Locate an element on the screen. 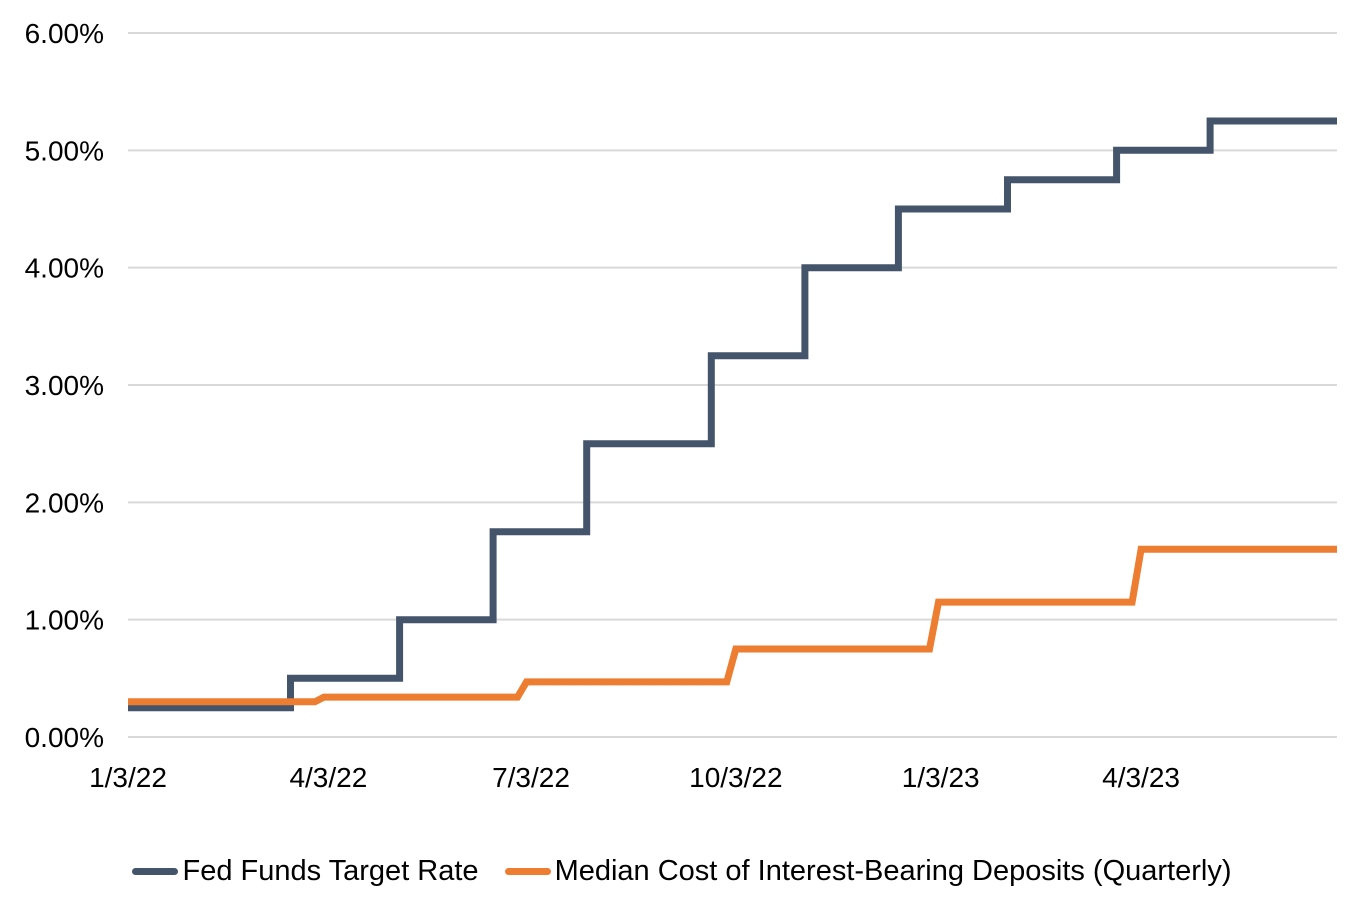 This screenshot has width=1364, height=920. x-tick-label: 10/3/22 is located at coordinates (735, 777).